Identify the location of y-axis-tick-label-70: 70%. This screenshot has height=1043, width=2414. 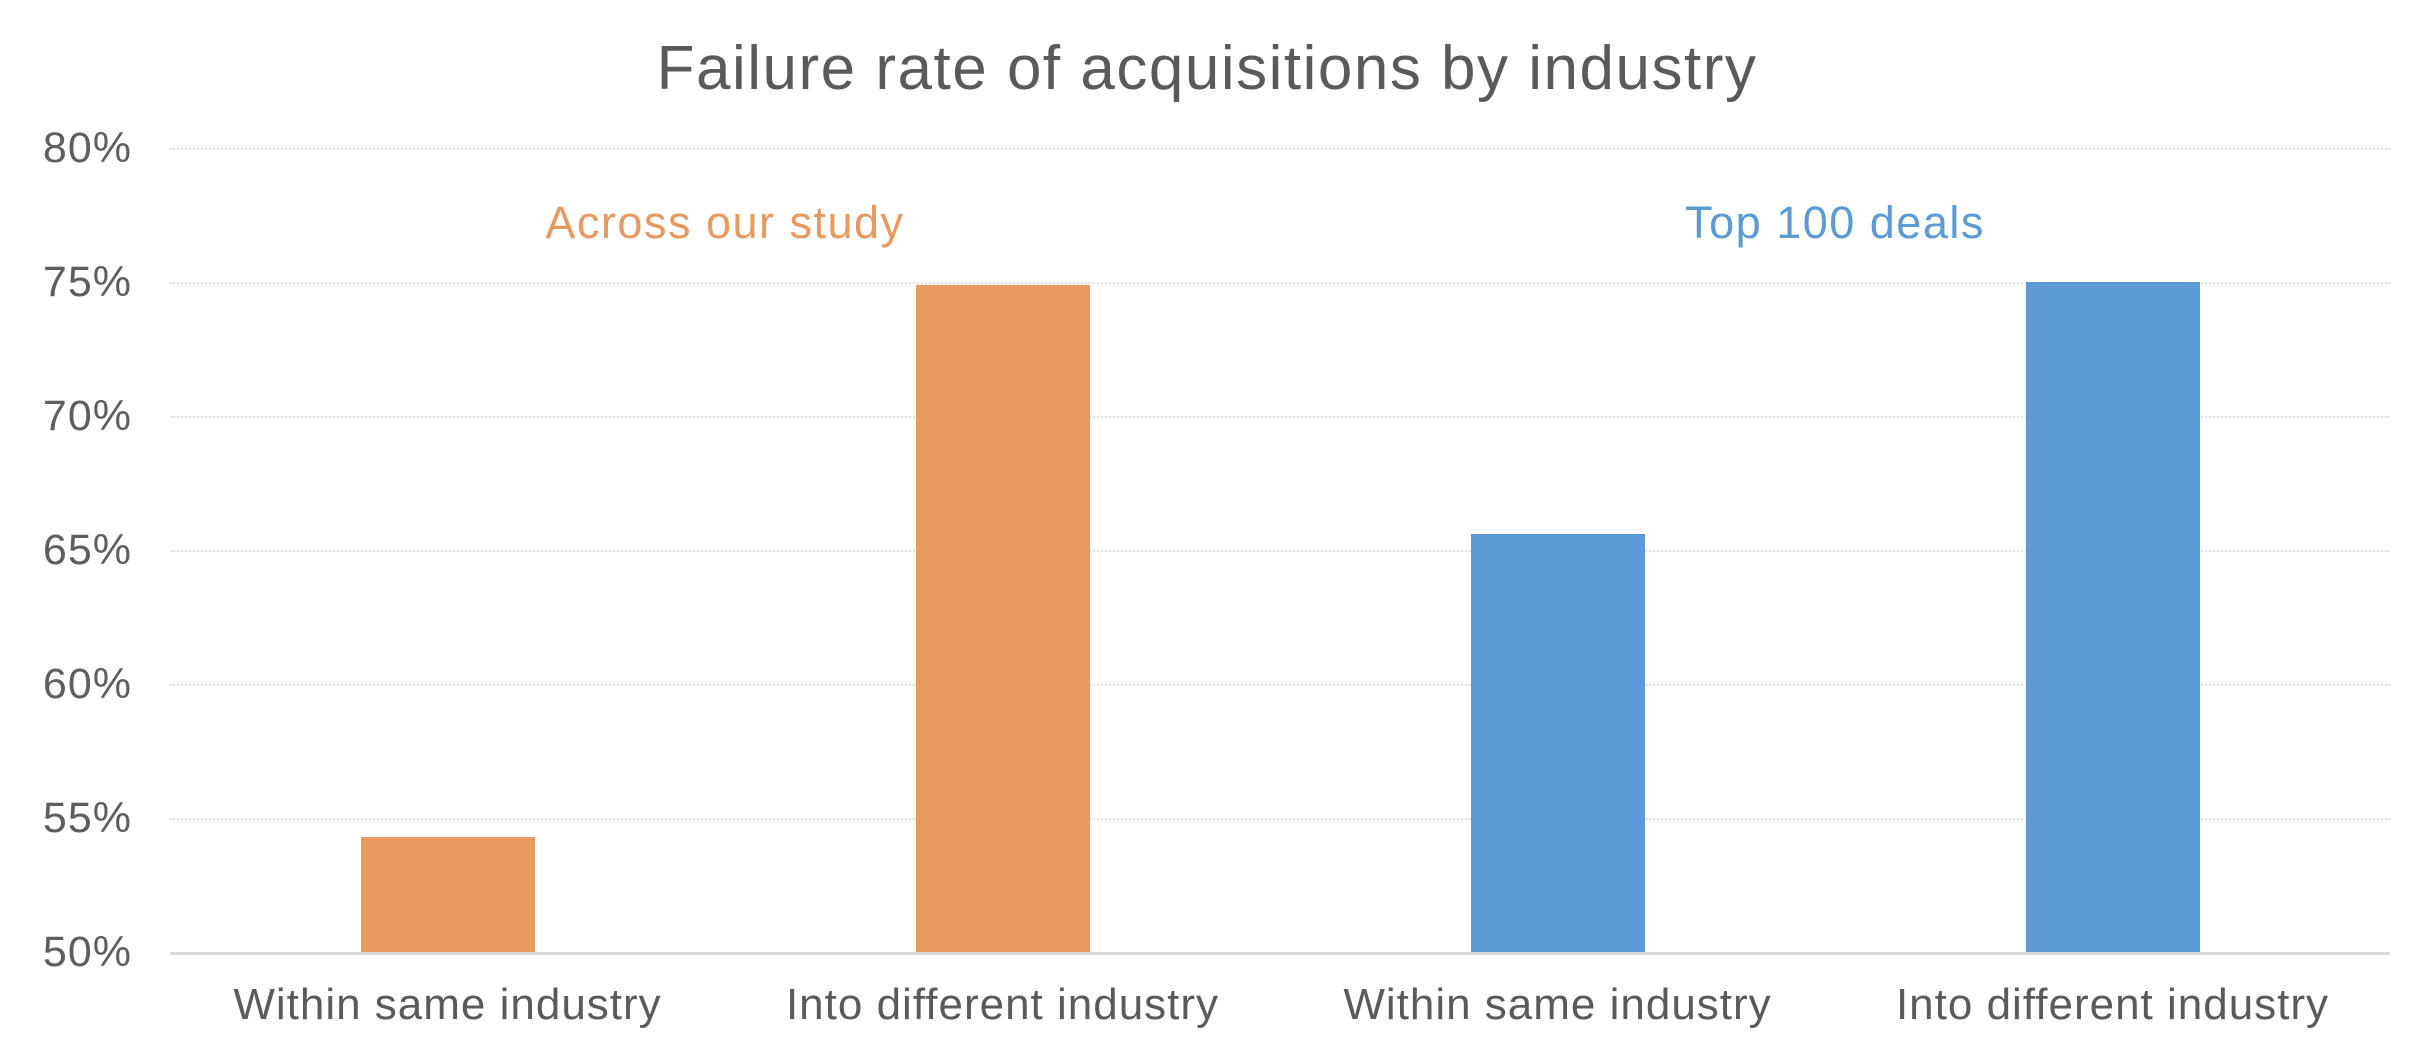
(87, 416).